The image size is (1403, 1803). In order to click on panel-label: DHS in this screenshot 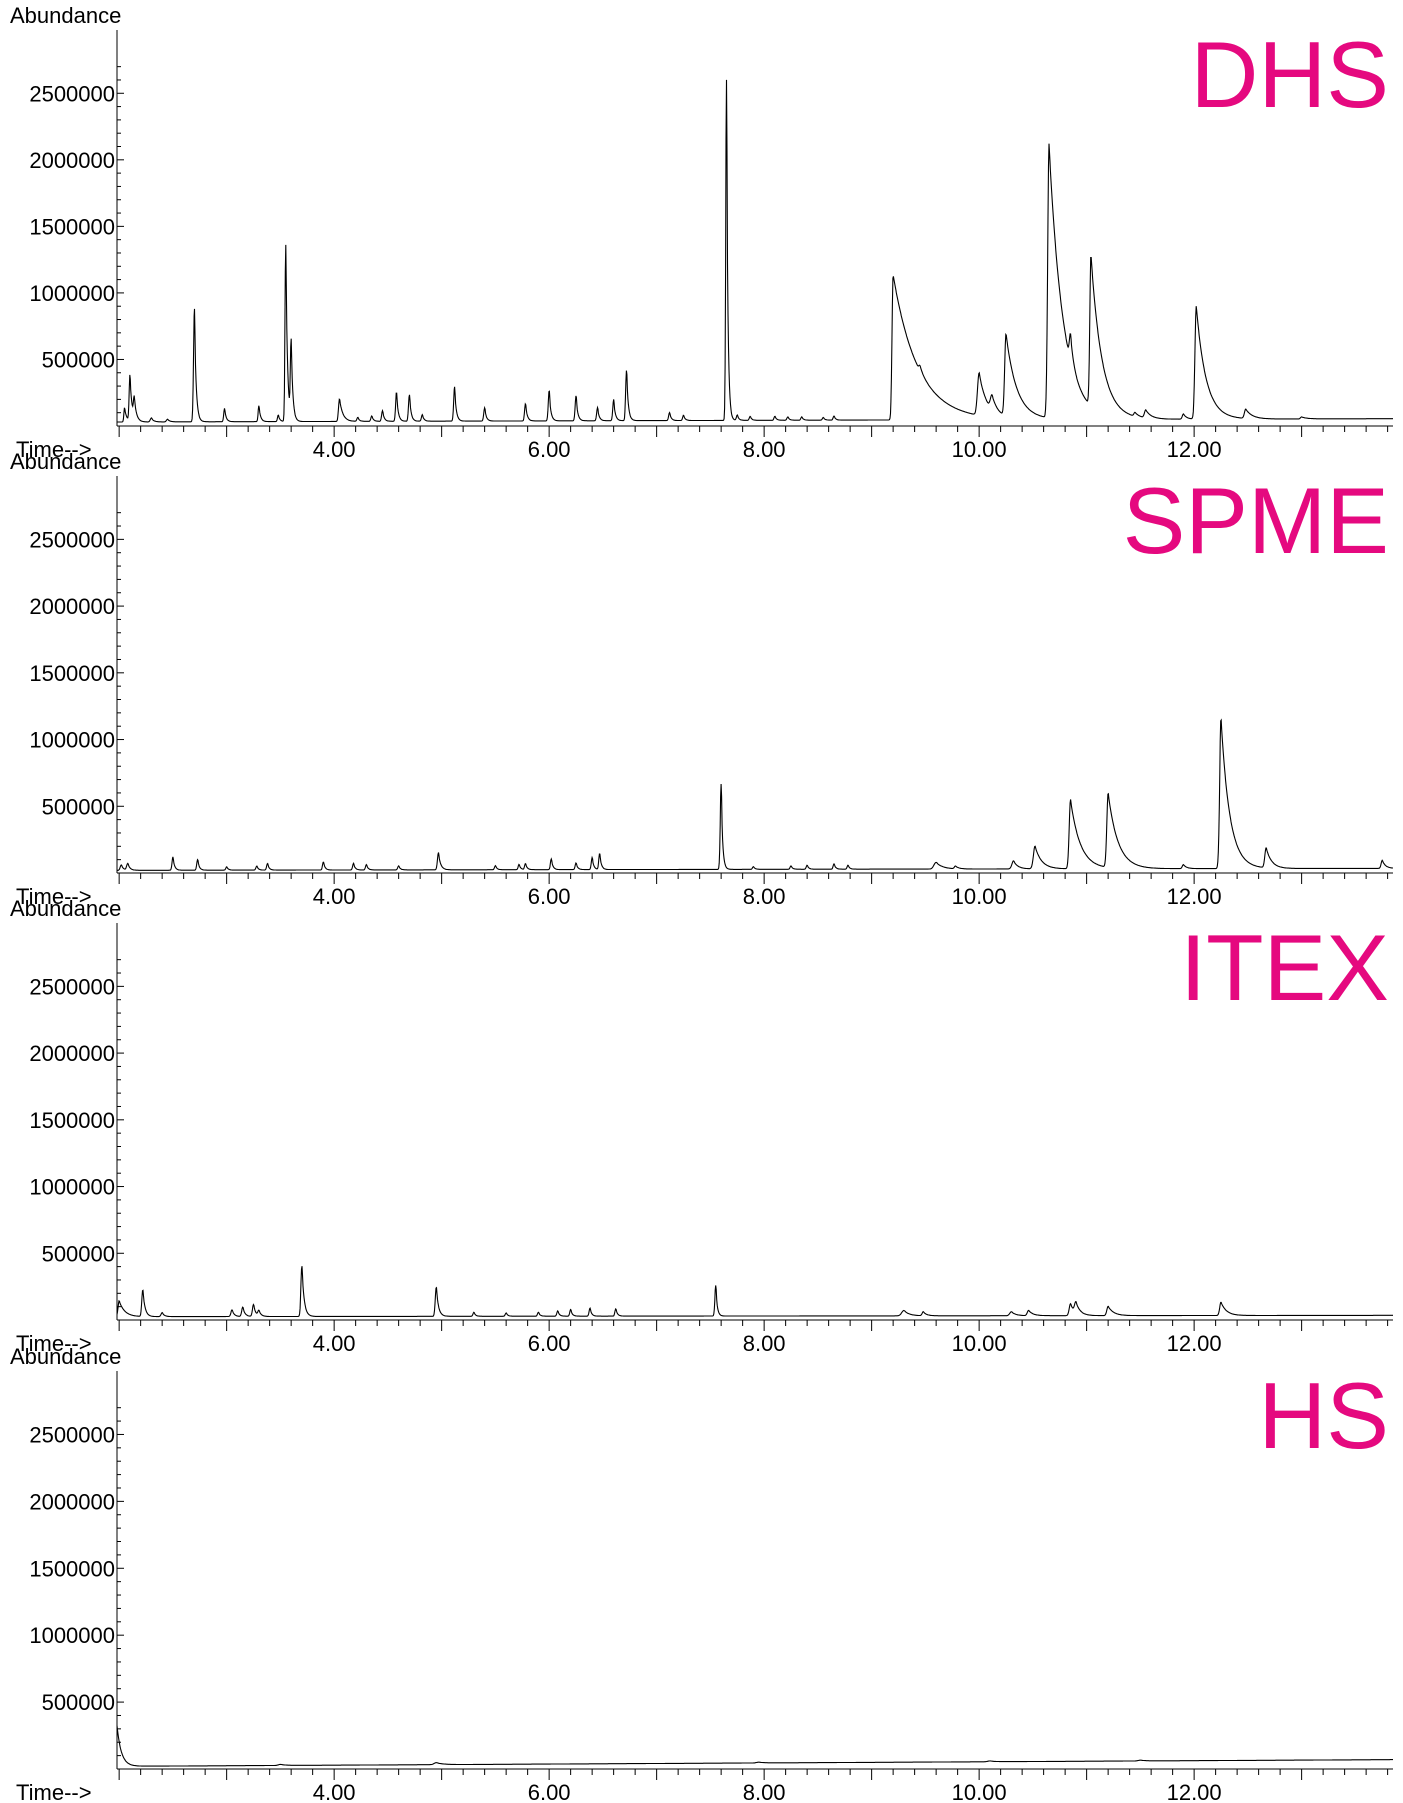, I will do `click(1290, 74)`.